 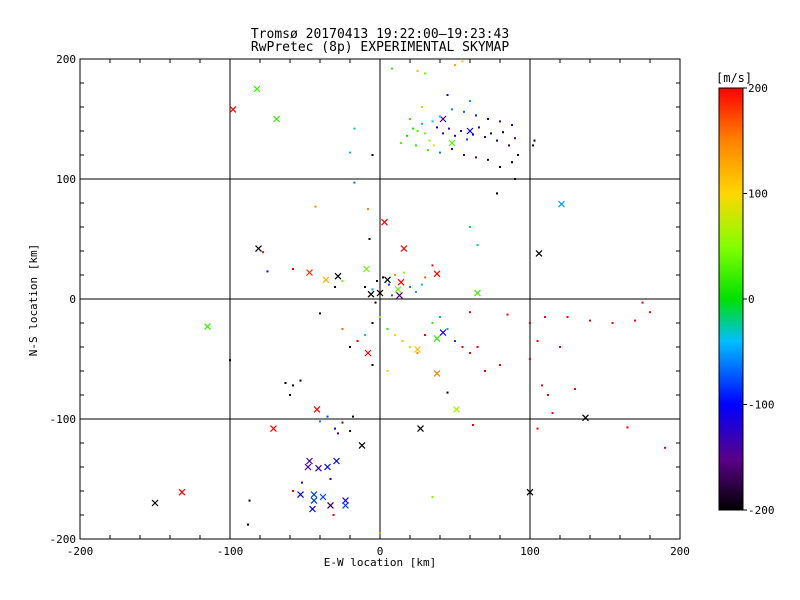 I want to click on y-axis-label: N-S location [km], so click(x=33, y=300).